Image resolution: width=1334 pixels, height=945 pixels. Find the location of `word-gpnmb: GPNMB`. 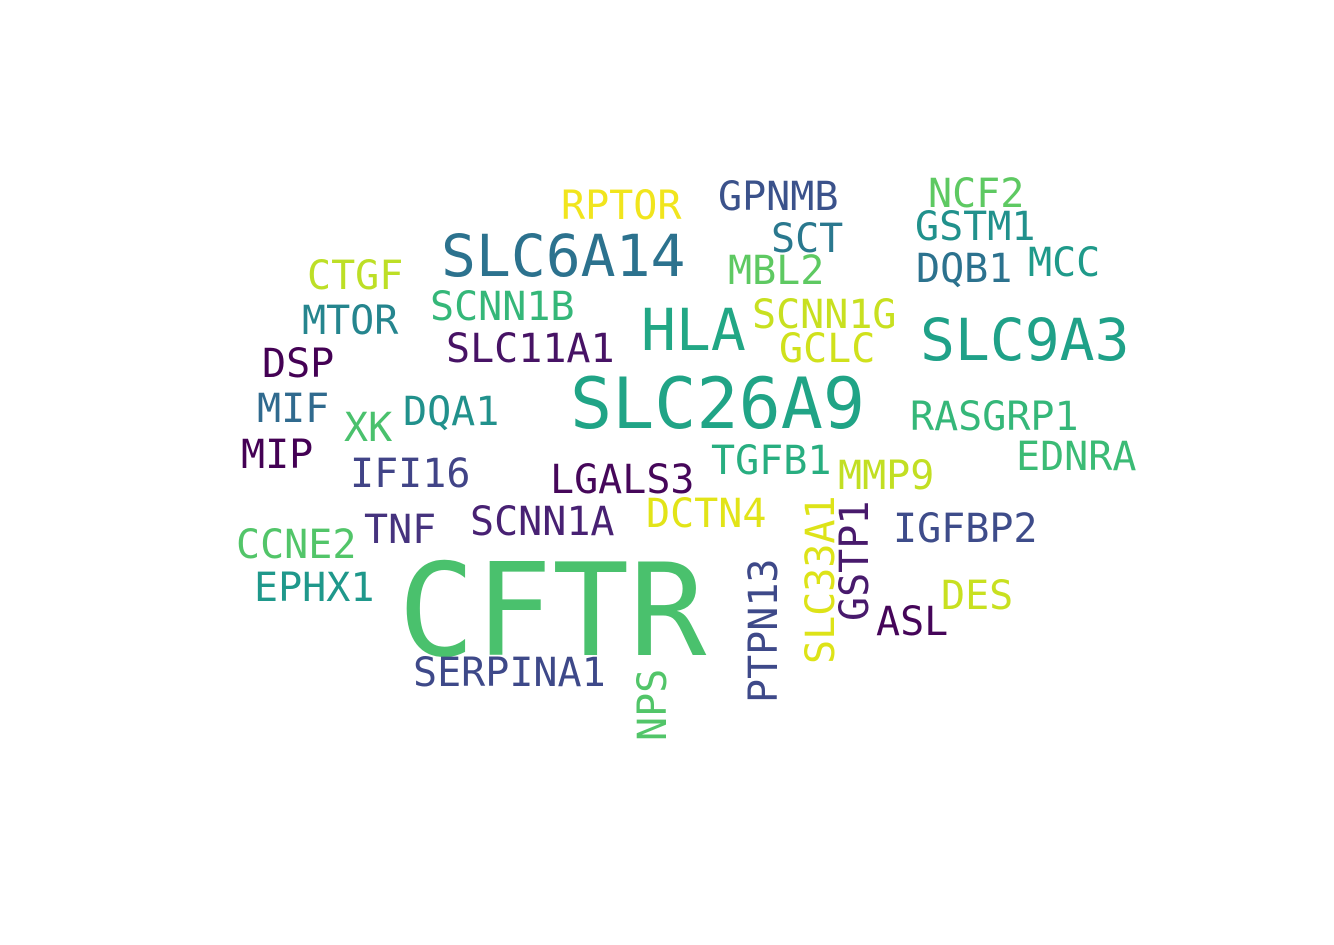

word-gpnmb: GPNMB is located at coordinates (778, 197).